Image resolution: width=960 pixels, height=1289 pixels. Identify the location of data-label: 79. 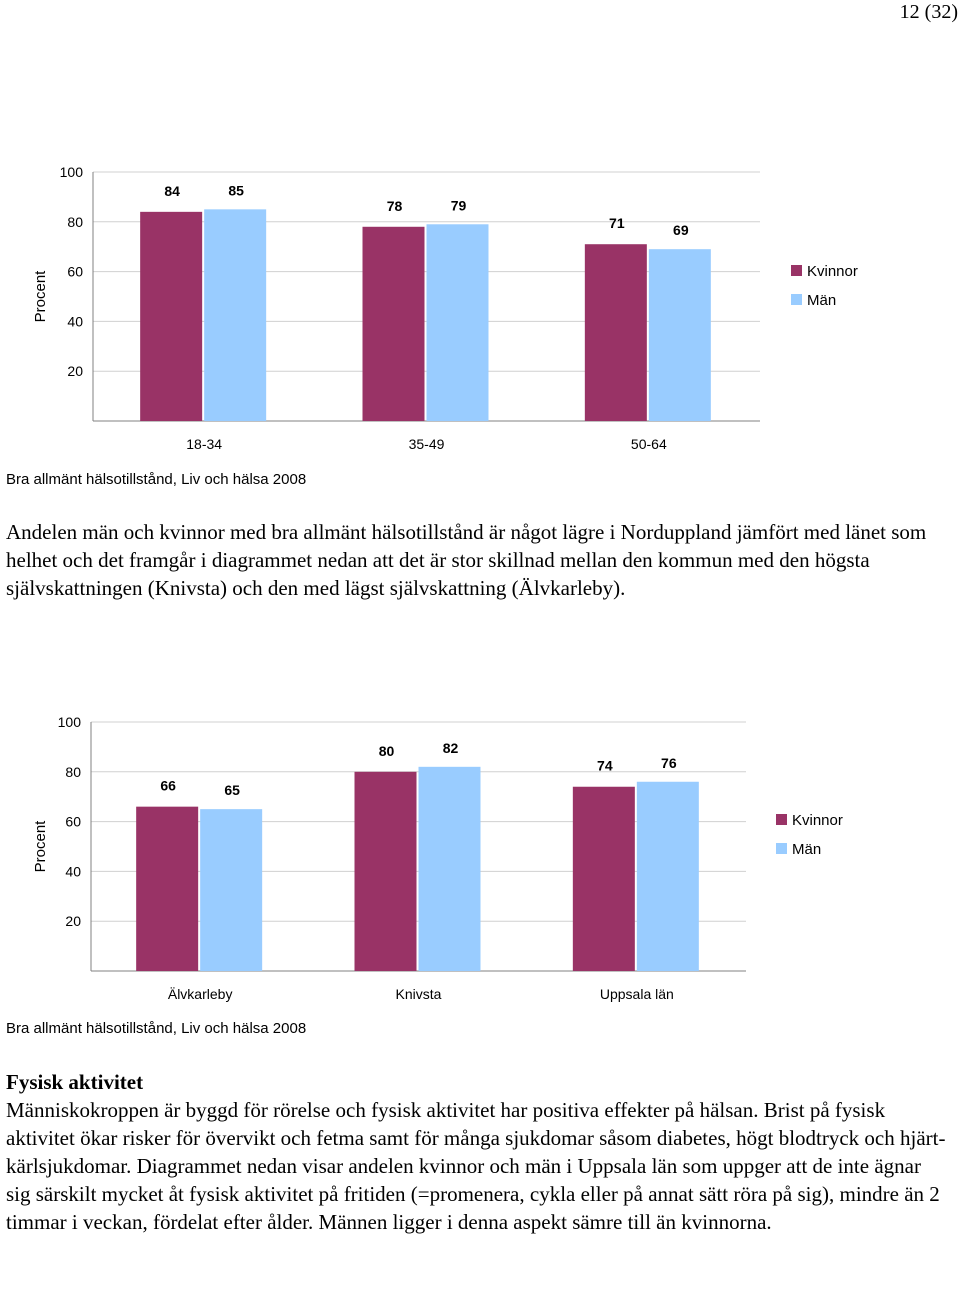
(459, 205).